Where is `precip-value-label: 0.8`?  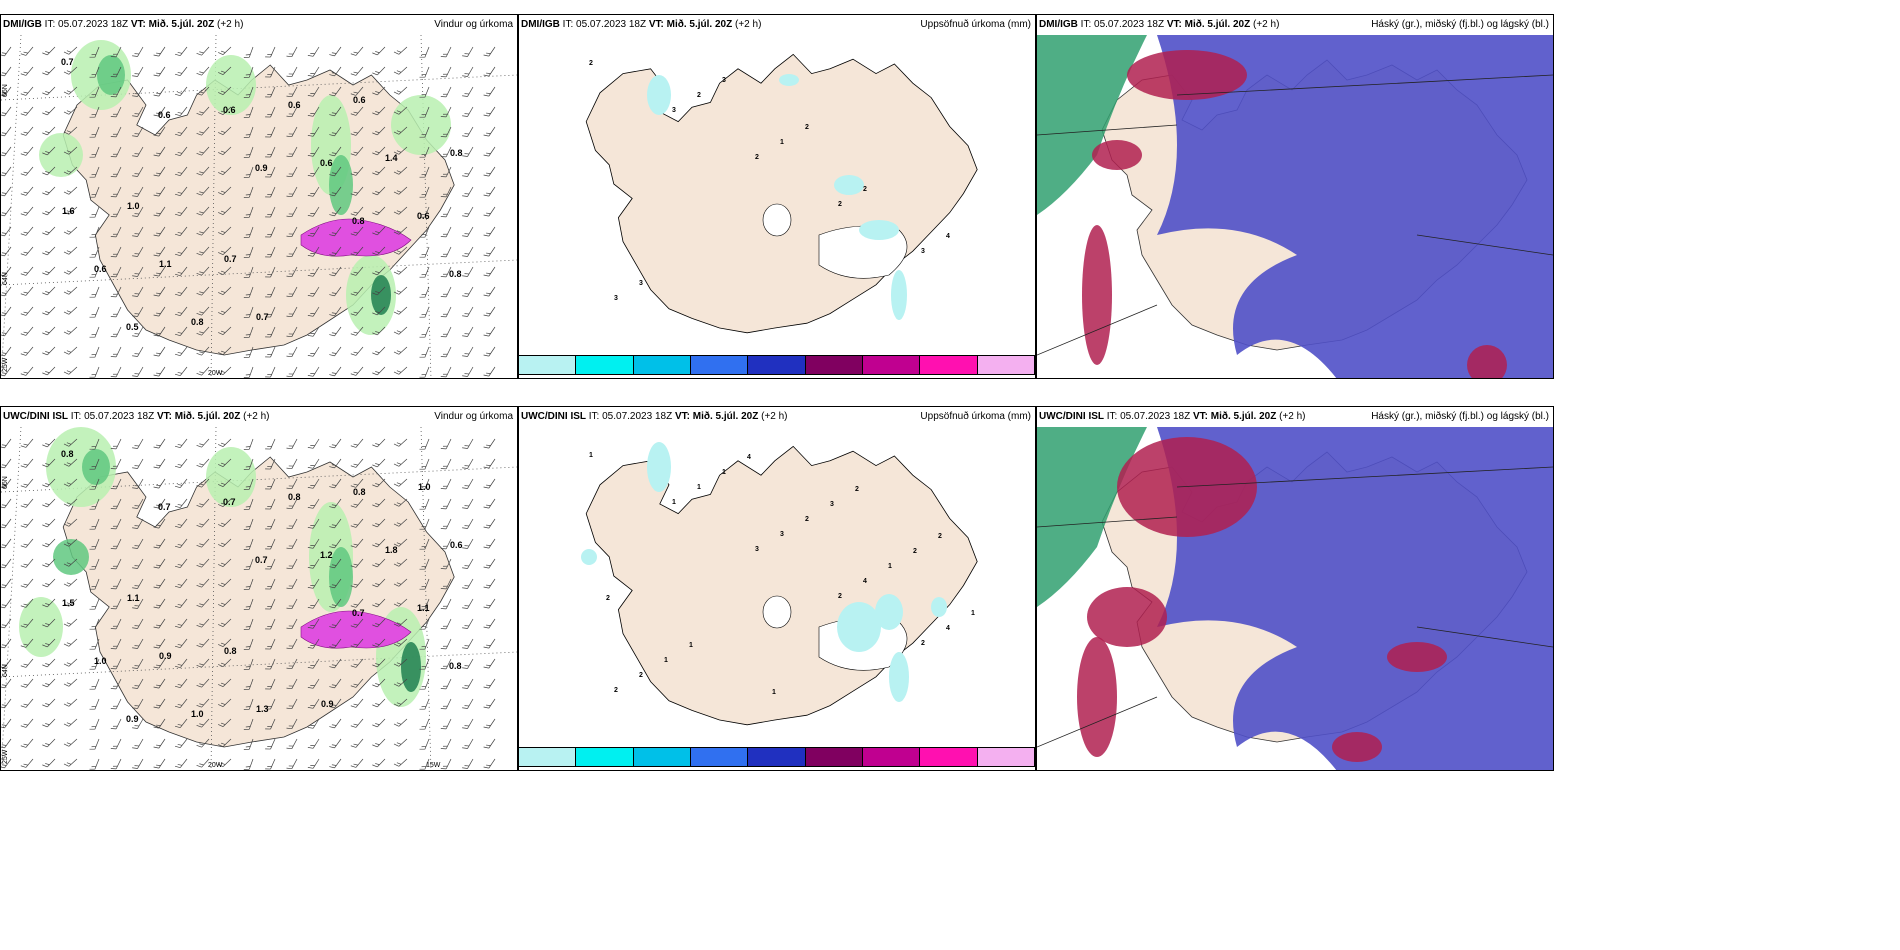
precip-value-label: 0.8 is located at coordinates (358, 221).